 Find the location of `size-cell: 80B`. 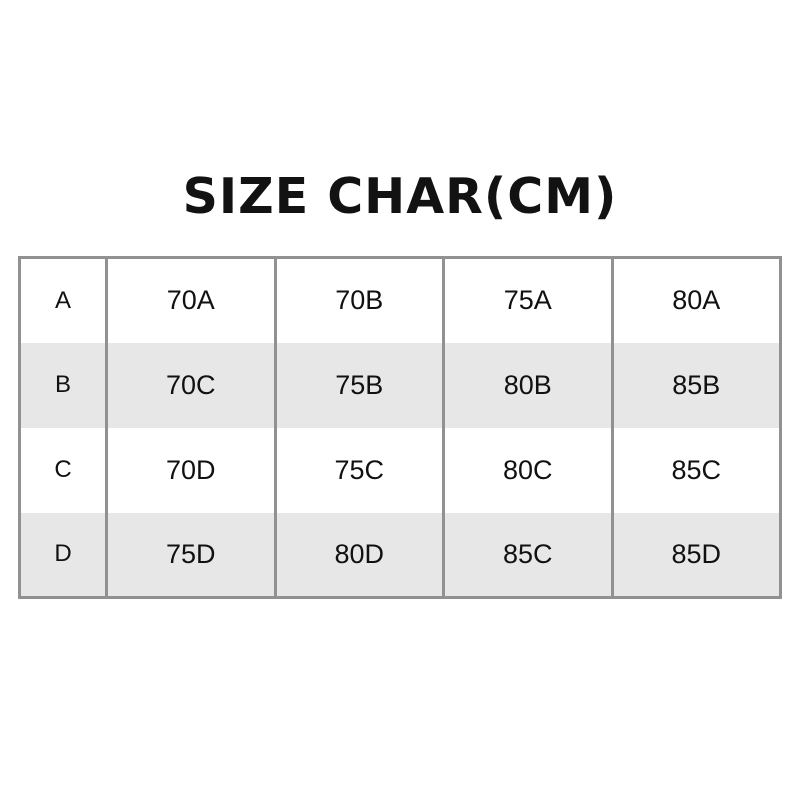

size-cell: 80B is located at coordinates (527, 385).